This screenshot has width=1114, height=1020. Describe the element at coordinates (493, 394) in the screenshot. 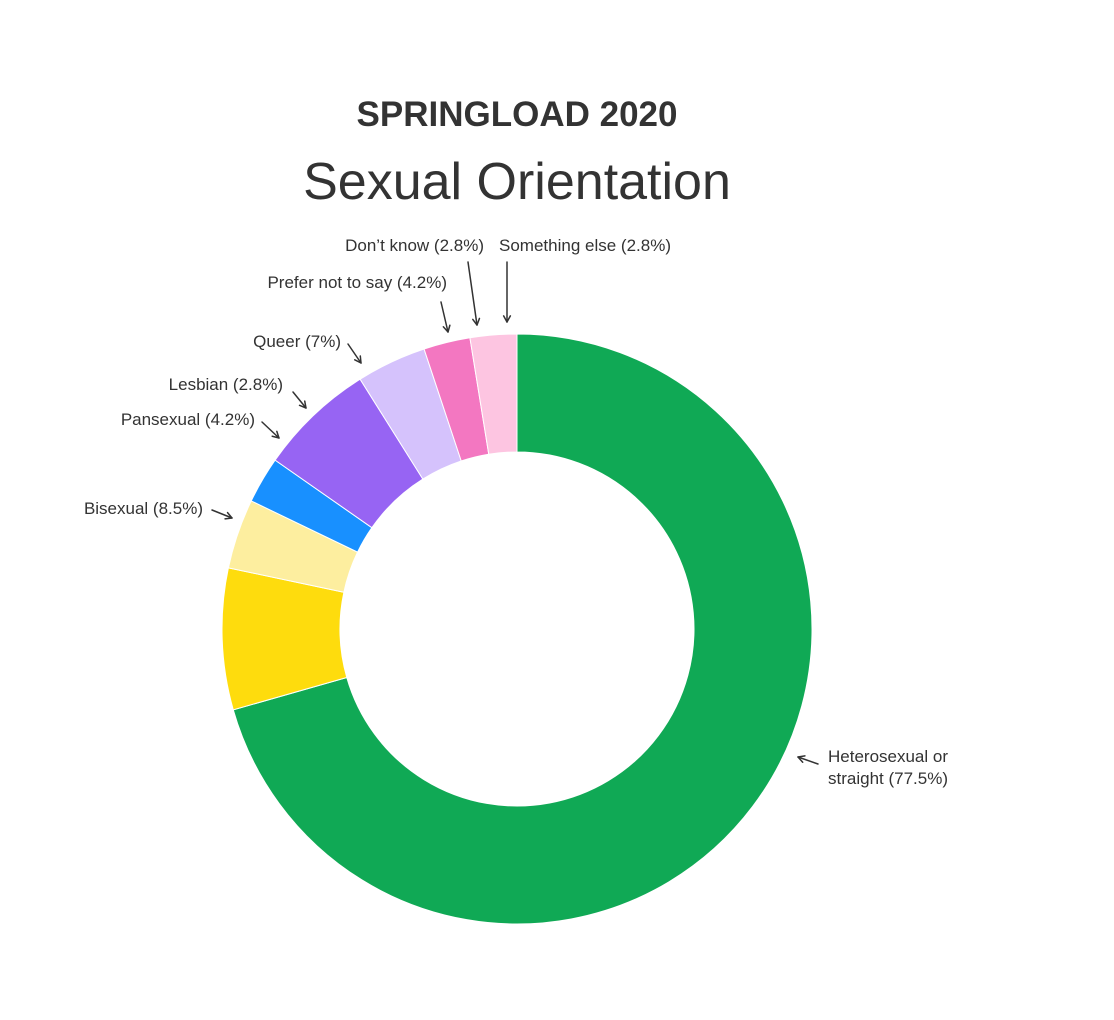

I see `slice-something-else` at that location.